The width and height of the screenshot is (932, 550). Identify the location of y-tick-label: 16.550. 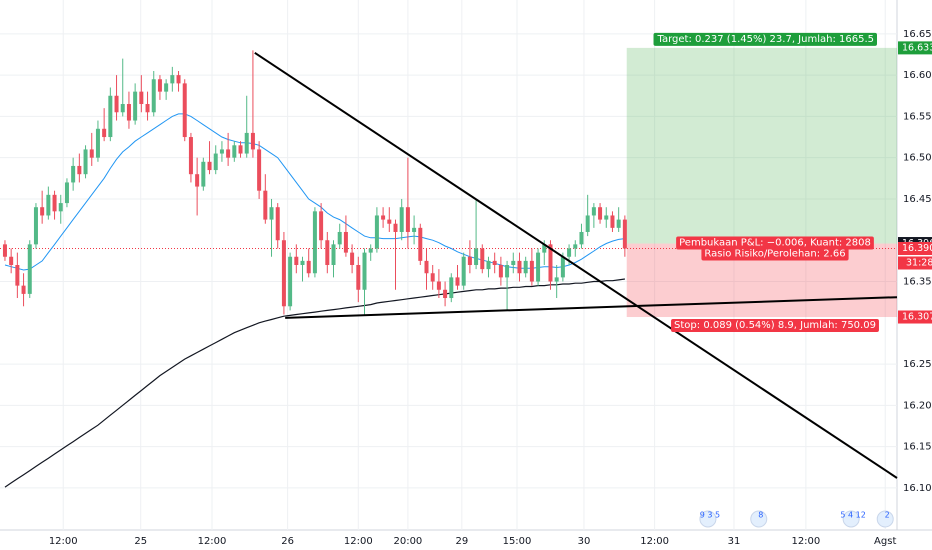
(917, 116).